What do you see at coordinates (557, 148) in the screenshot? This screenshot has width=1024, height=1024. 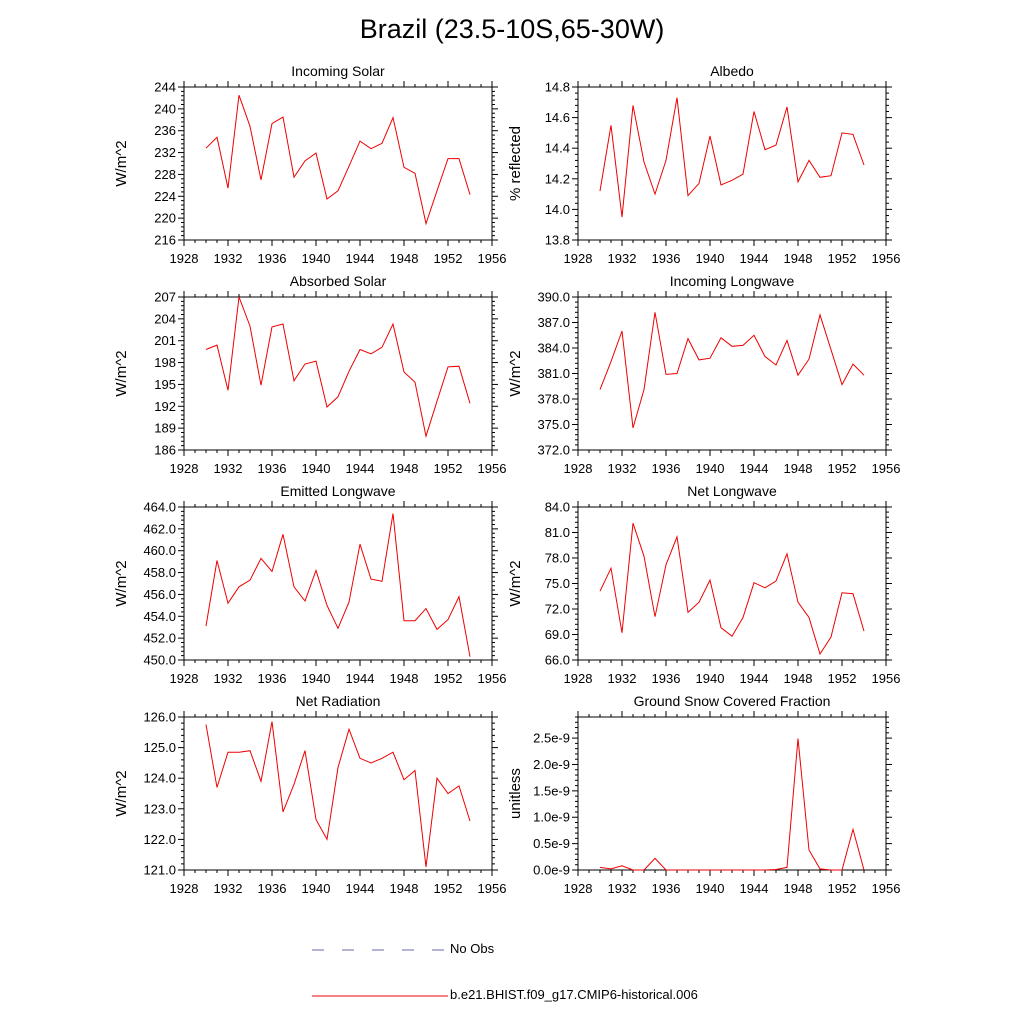 I see `y-tick-label: 14.4` at bounding box center [557, 148].